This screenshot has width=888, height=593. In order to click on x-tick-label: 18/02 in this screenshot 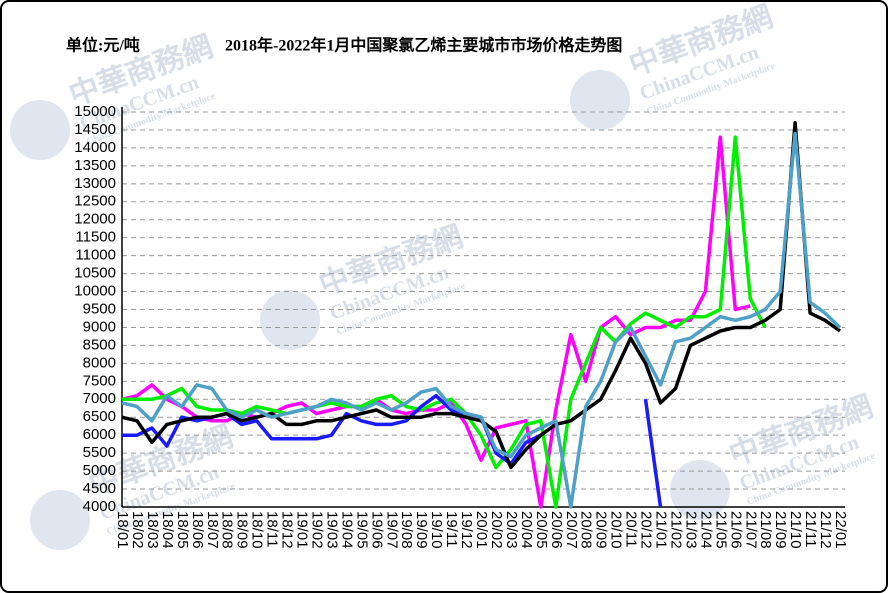, I will do `click(137, 530)`.